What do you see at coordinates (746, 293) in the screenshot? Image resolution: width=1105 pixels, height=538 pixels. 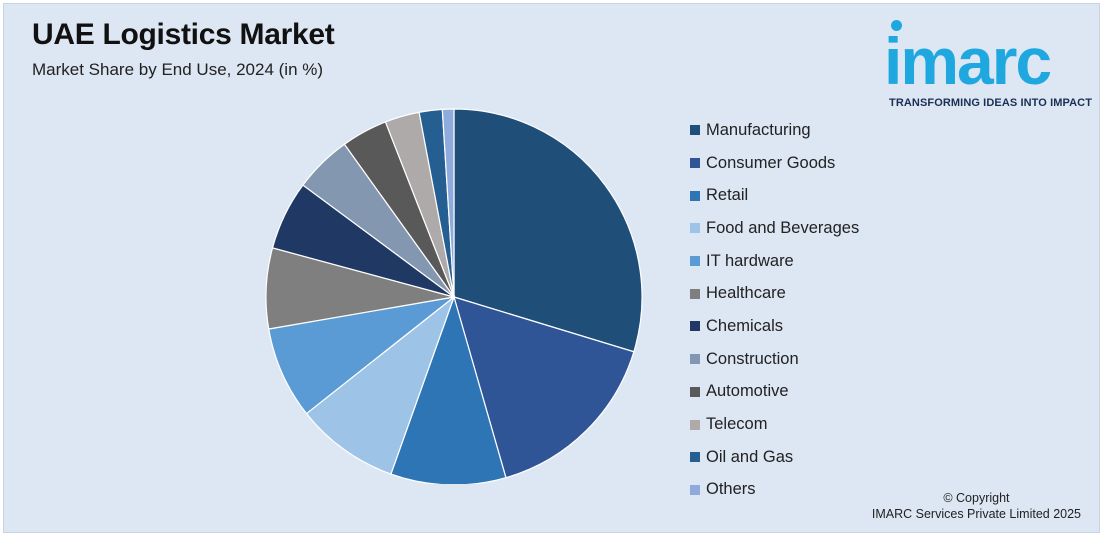 I see `legend-label-healthcare: Healthcare` at bounding box center [746, 293].